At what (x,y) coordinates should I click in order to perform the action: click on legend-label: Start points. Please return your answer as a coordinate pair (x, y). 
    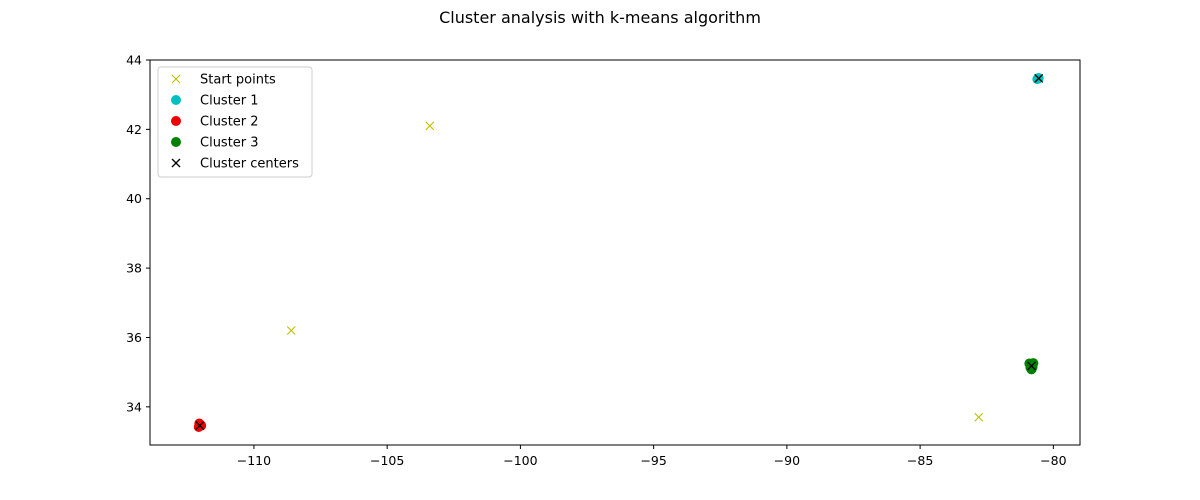
    Looking at the image, I should click on (238, 80).